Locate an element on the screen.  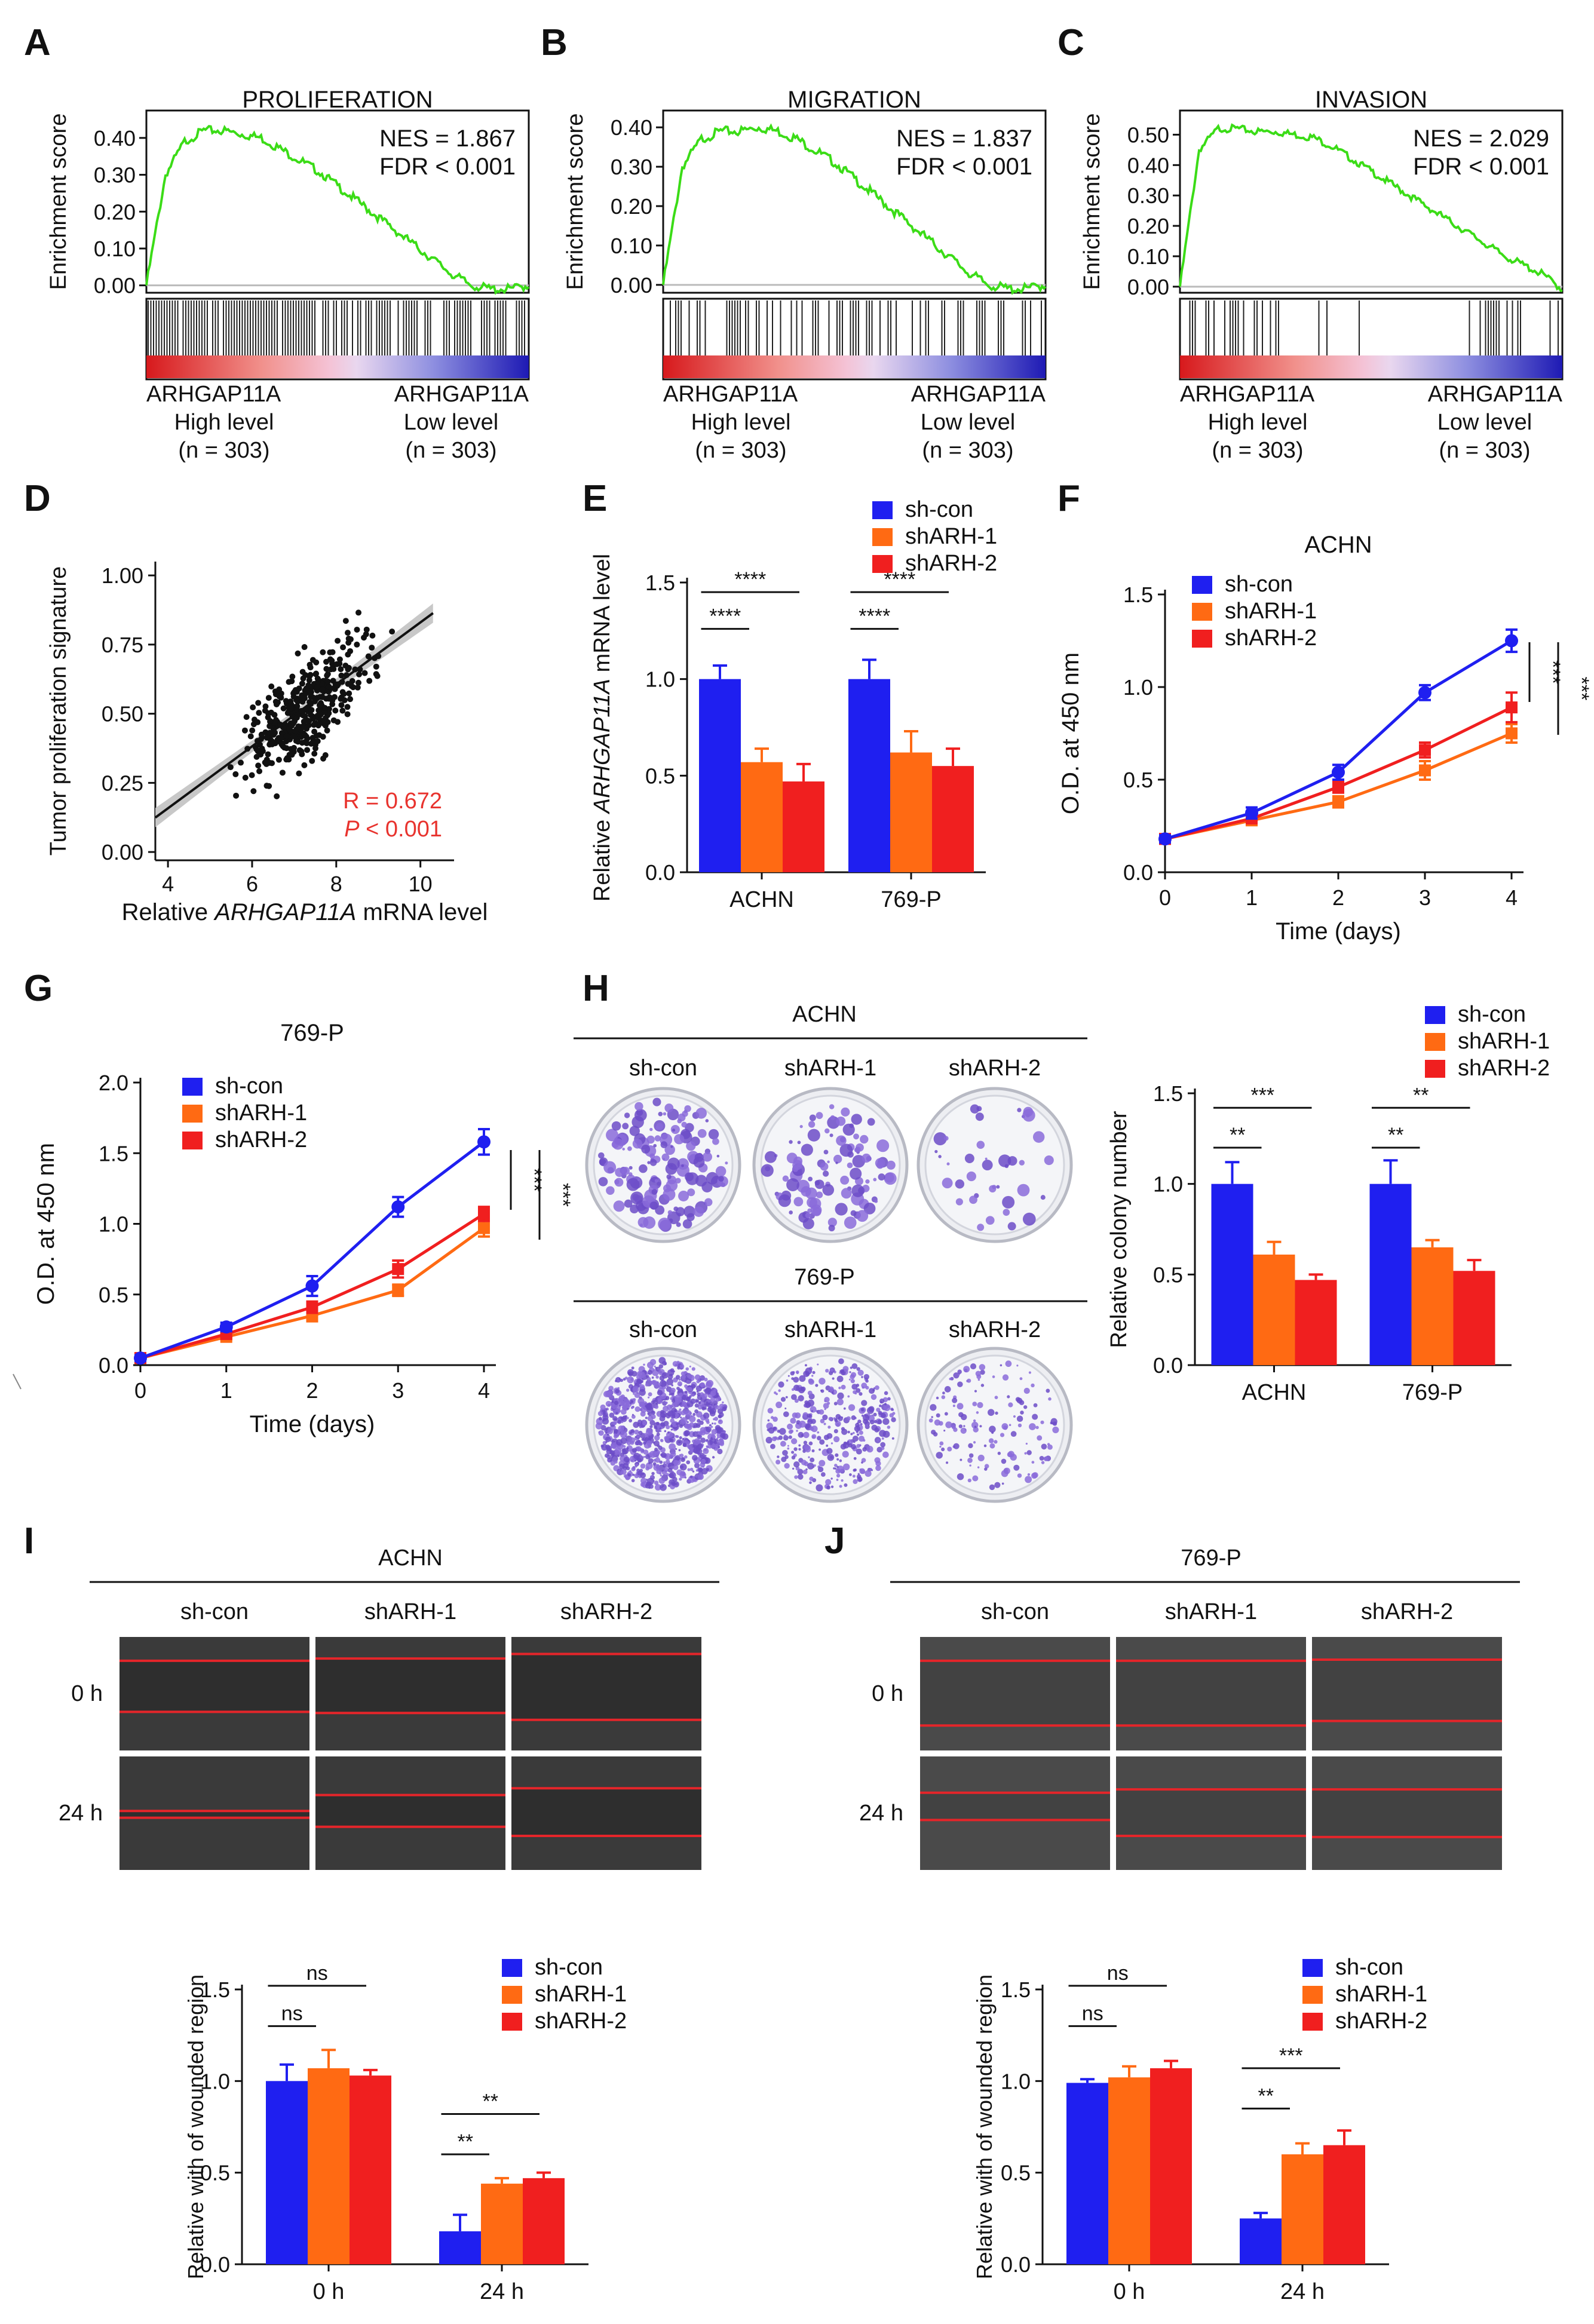
x-tick-label: 3 is located at coordinates (1425, 897).